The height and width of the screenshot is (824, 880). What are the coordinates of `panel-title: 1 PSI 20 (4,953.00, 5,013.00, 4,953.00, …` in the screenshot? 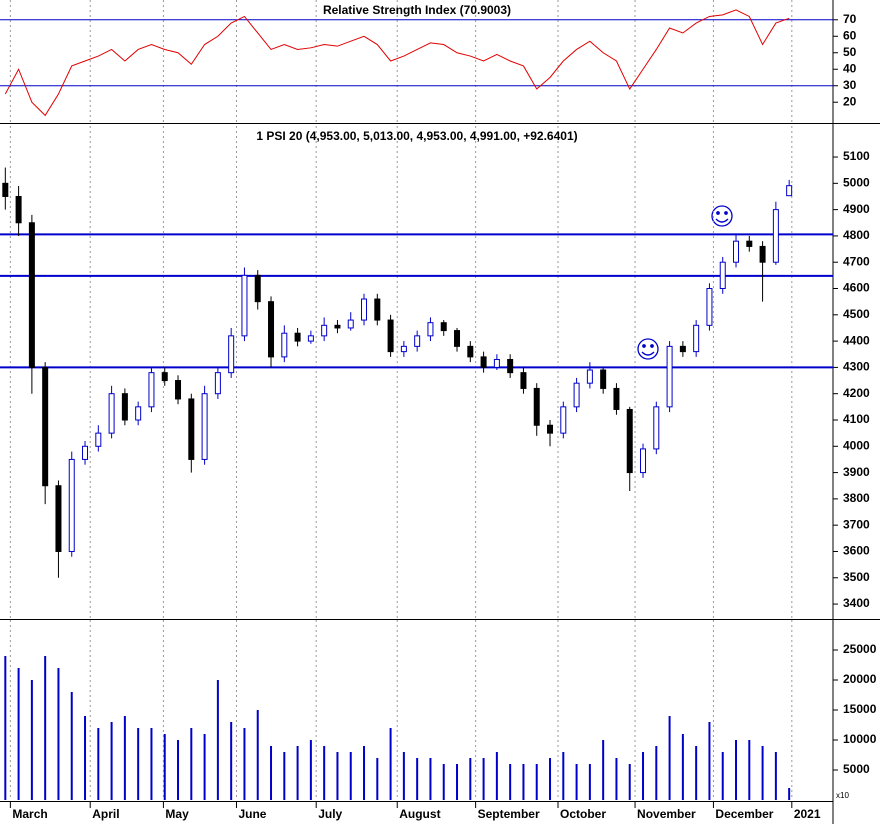 It's located at (416, 136).